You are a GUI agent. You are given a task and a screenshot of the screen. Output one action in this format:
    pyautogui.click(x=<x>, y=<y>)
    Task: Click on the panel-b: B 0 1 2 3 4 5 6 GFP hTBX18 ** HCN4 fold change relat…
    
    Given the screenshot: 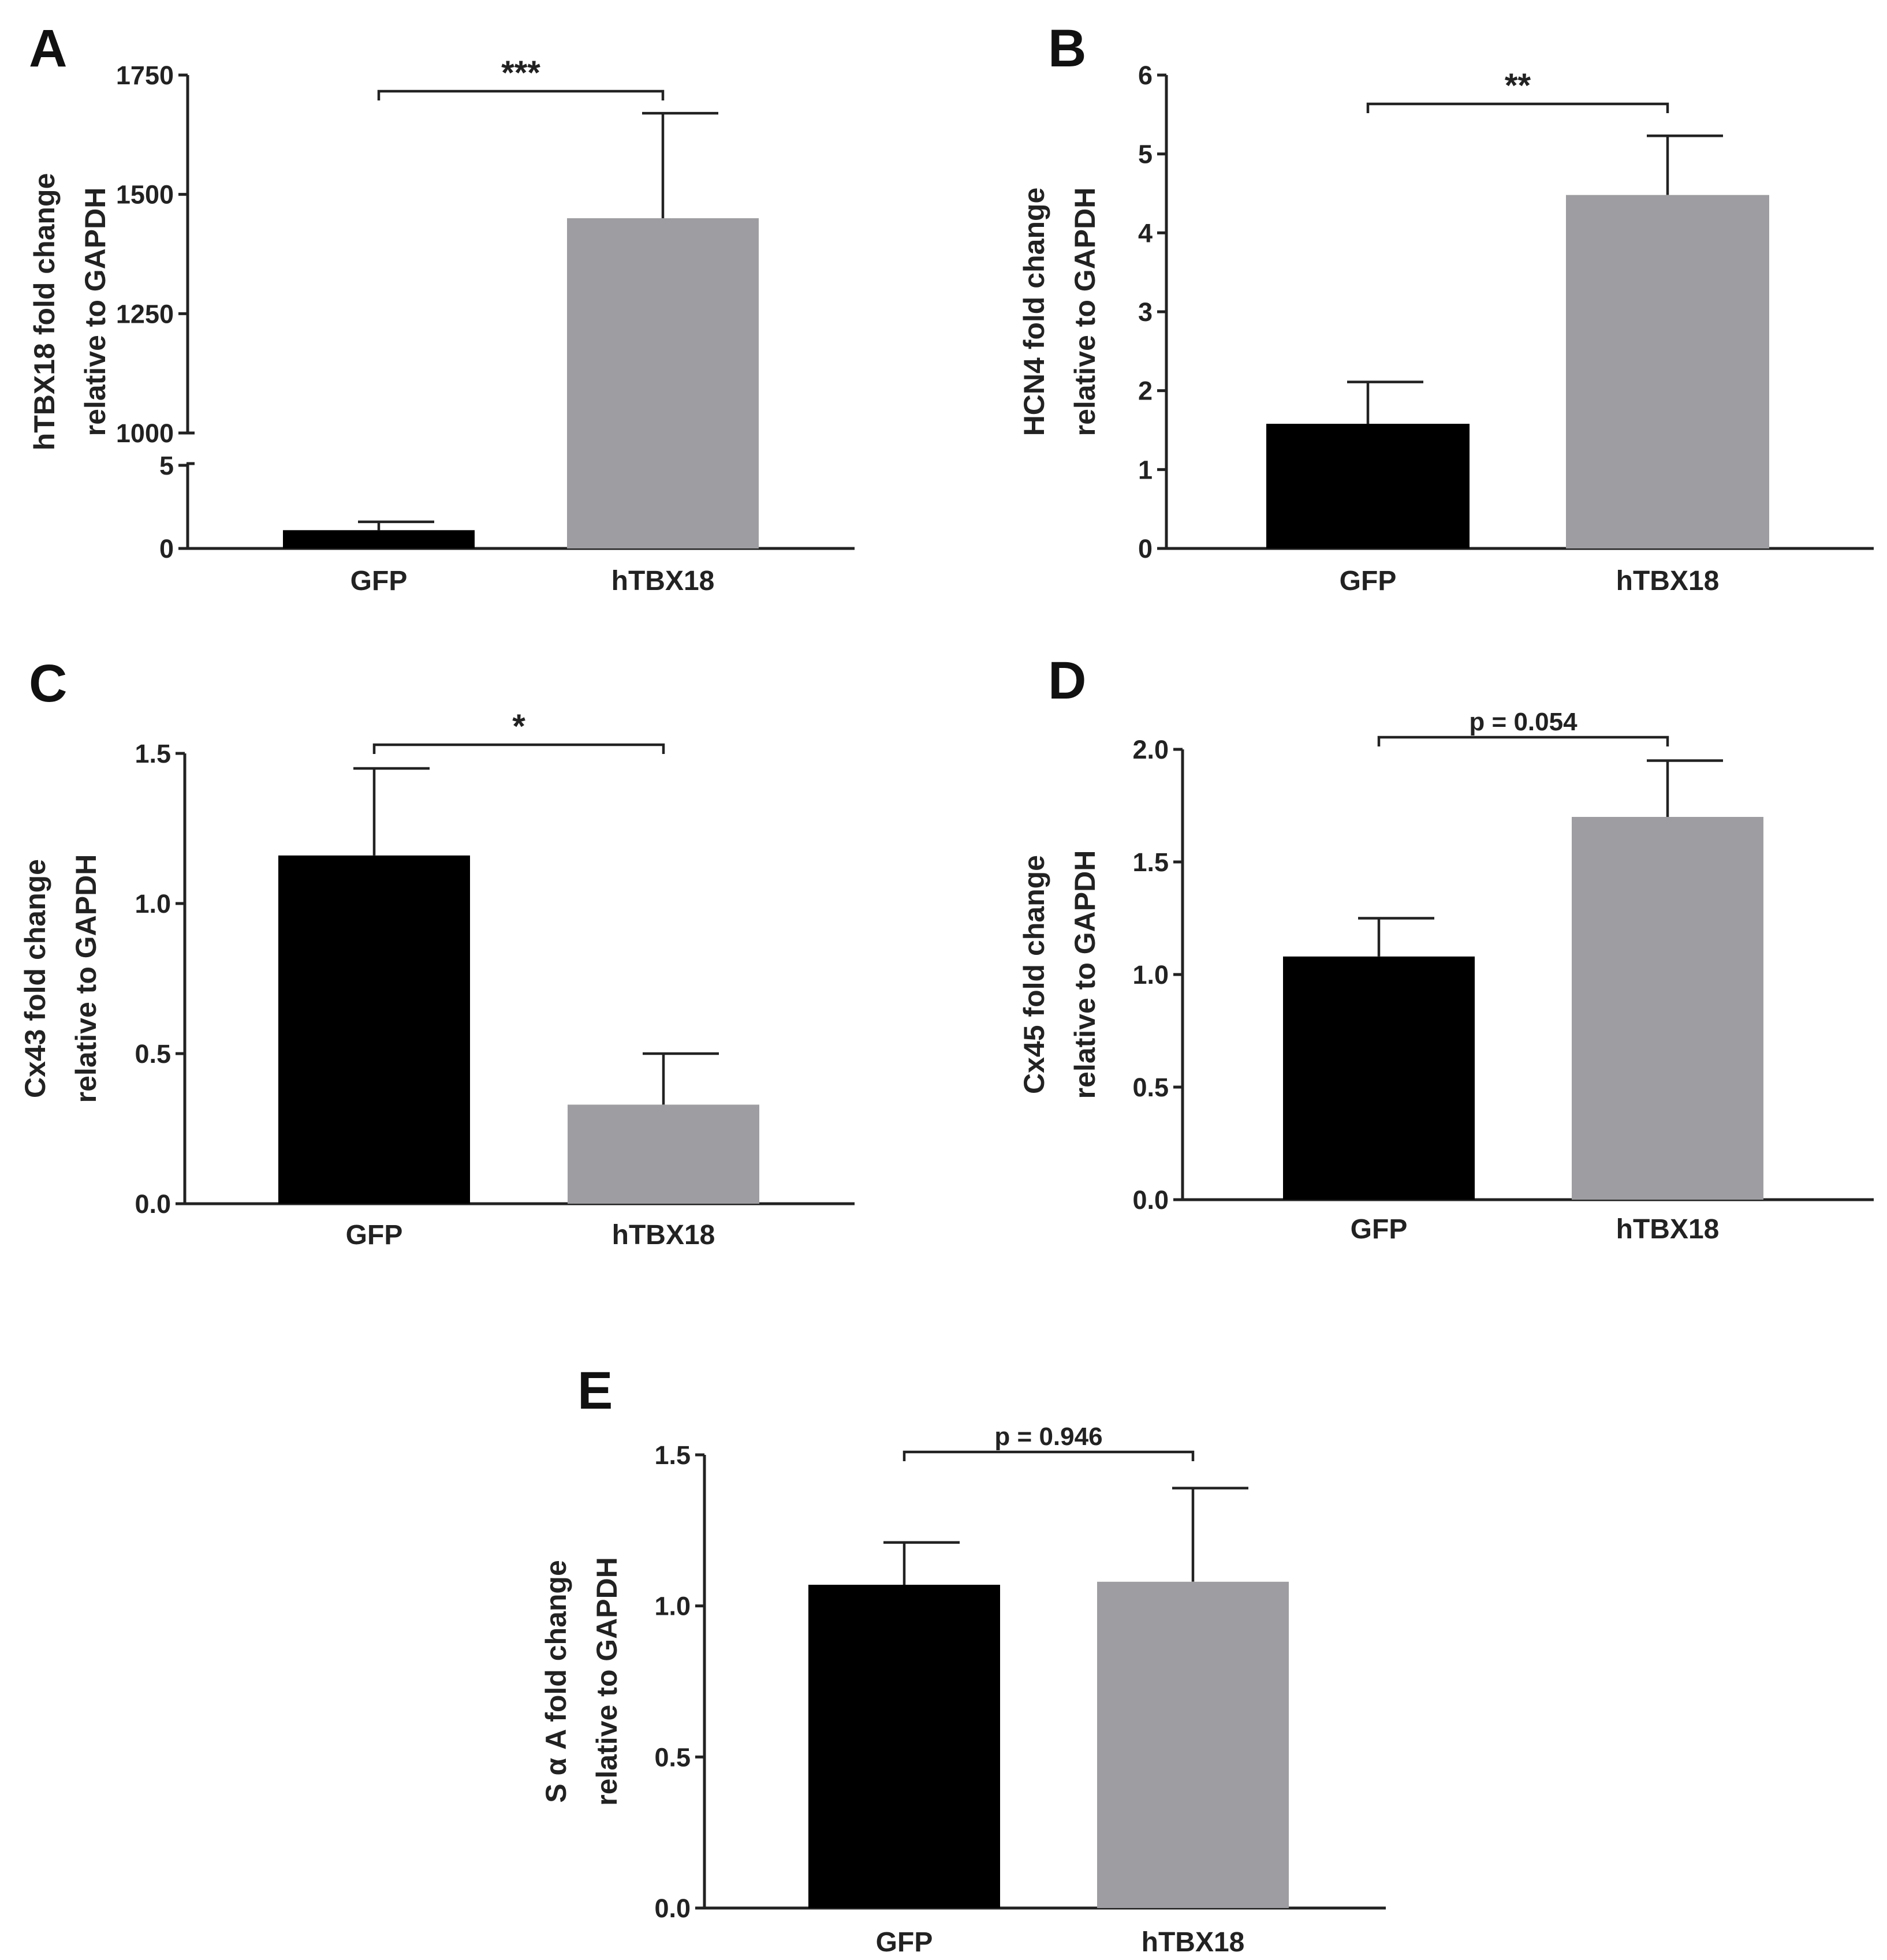 What is the action you would take?
    pyautogui.click(x=1446, y=307)
    